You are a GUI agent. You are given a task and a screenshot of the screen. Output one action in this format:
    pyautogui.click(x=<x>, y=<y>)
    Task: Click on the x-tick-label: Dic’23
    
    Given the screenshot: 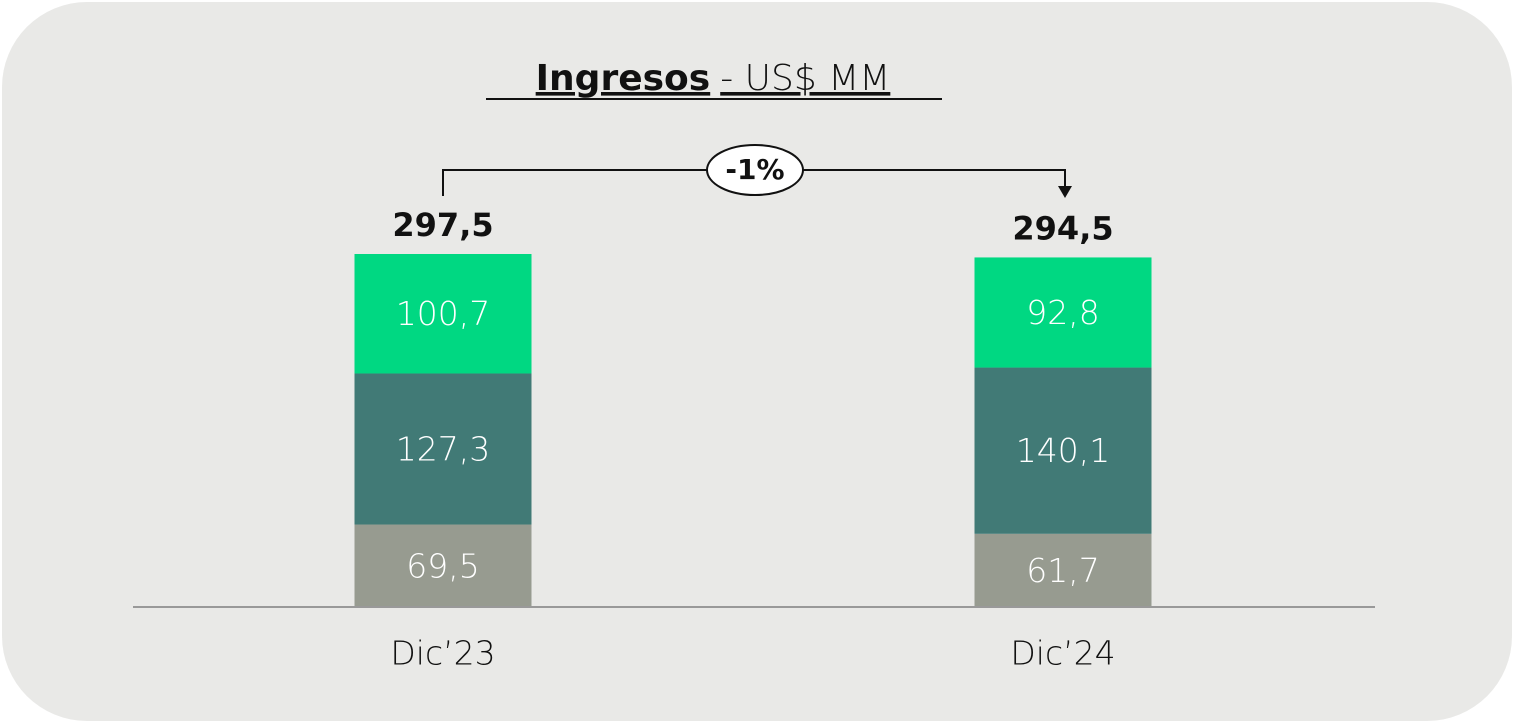 What is the action you would take?
    pyautogui.click(x=442, y=653)
    